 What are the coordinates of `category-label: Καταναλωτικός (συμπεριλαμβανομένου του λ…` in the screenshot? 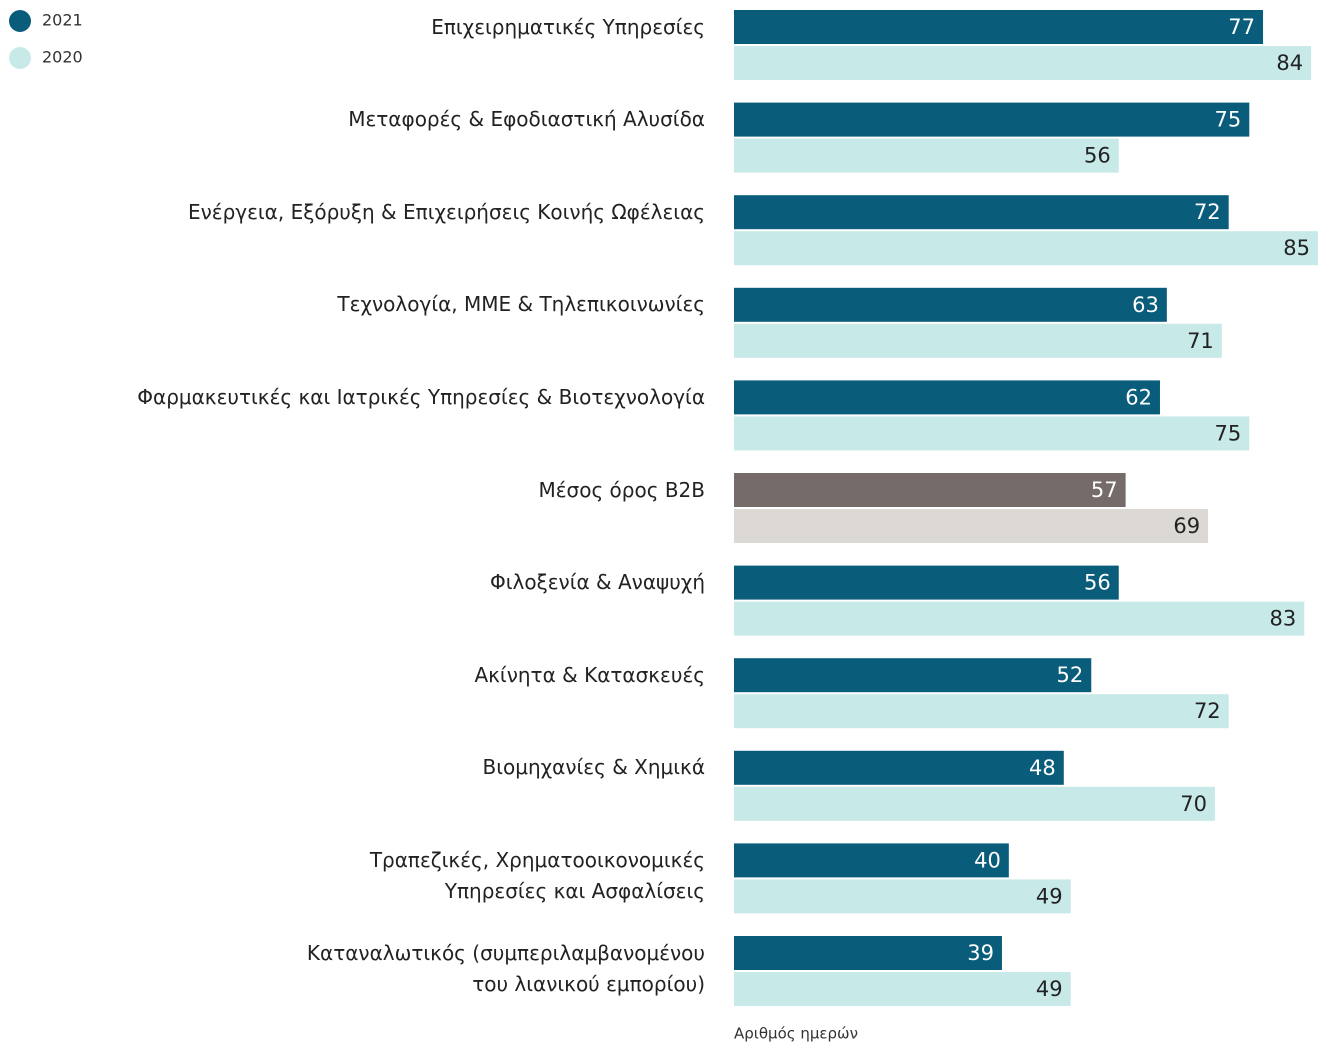 It's located at (505, 968).